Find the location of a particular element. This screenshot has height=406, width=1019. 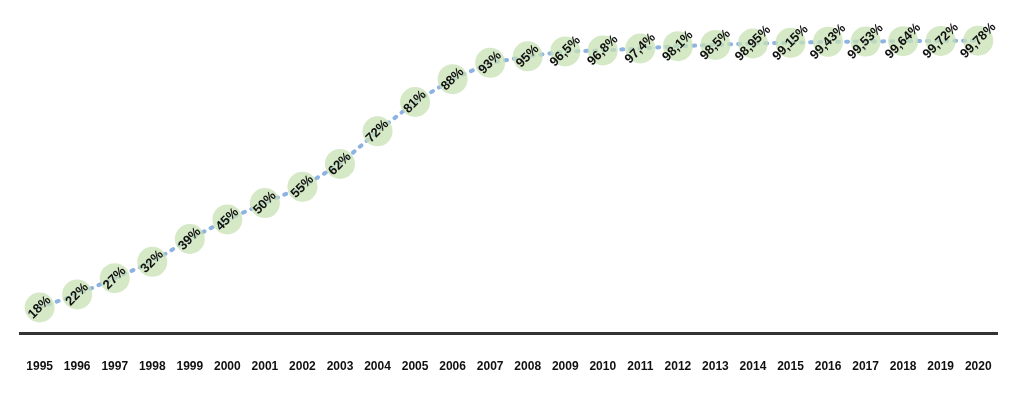

x-tick-label: 2017 is located at coordinates (866, 366).